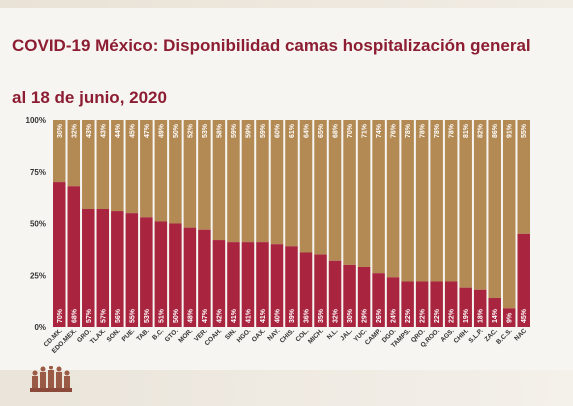 The width and height of the screenshot is (573, 406). Describe the element at coordinates (60, 130) in the screenshot. I see `data-label-available: 30%` at that location.